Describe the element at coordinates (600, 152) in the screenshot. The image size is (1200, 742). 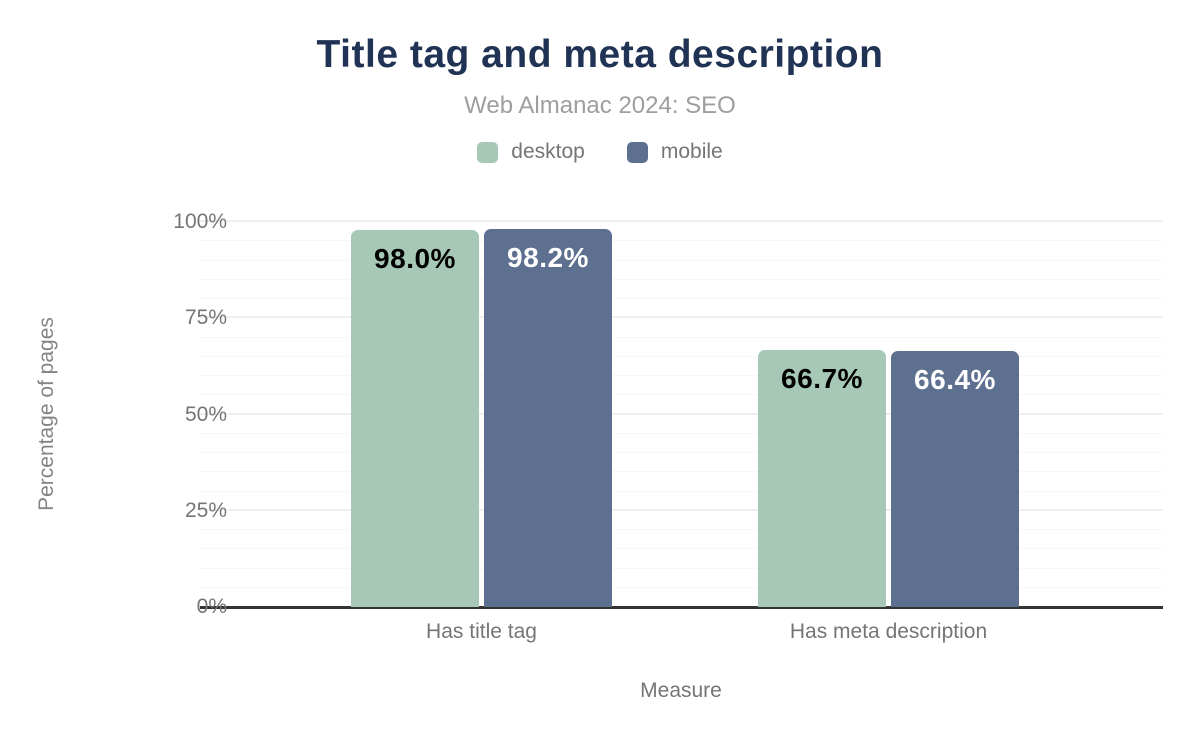
I see `legend: desktop mobile` at that location.